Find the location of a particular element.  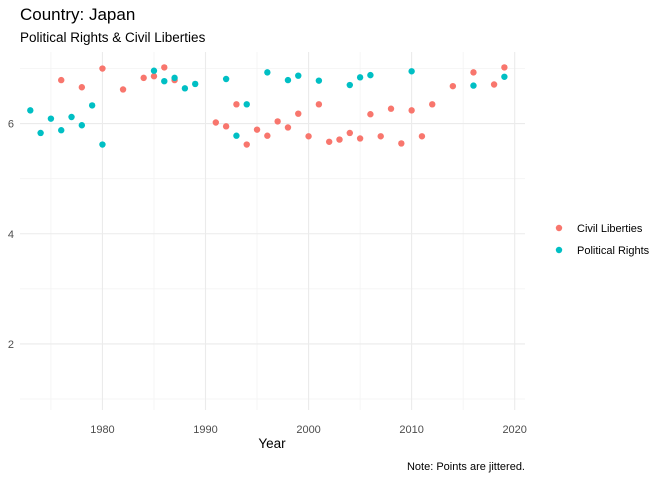

y-tick-label: 6 is located at coordinates (11, 125).